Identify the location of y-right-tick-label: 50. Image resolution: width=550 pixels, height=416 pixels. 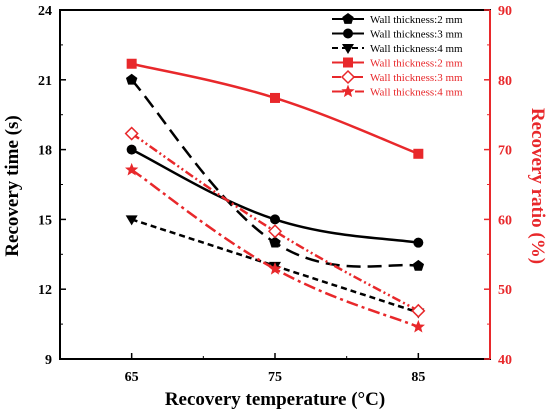
(505, 290).